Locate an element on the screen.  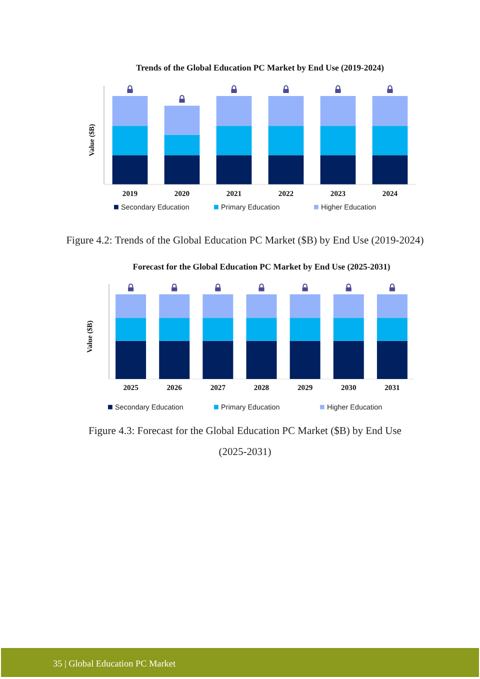
caption: Figure 4.2: Trends of the Global Education PC Market ($B) by End Use (2019-2024) is located at coordinates (245, 241).